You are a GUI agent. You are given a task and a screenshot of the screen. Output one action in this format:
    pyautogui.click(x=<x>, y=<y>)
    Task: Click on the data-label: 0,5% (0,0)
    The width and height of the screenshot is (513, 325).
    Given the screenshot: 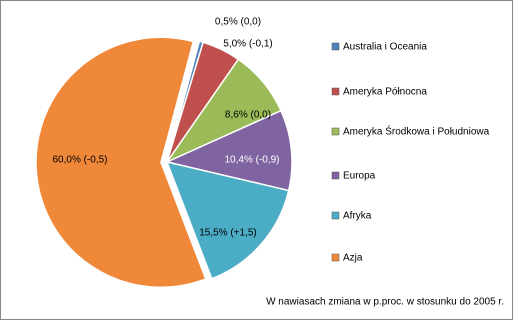 What is the action you would take?
    pyautogui.click(x=238, y=22)
    